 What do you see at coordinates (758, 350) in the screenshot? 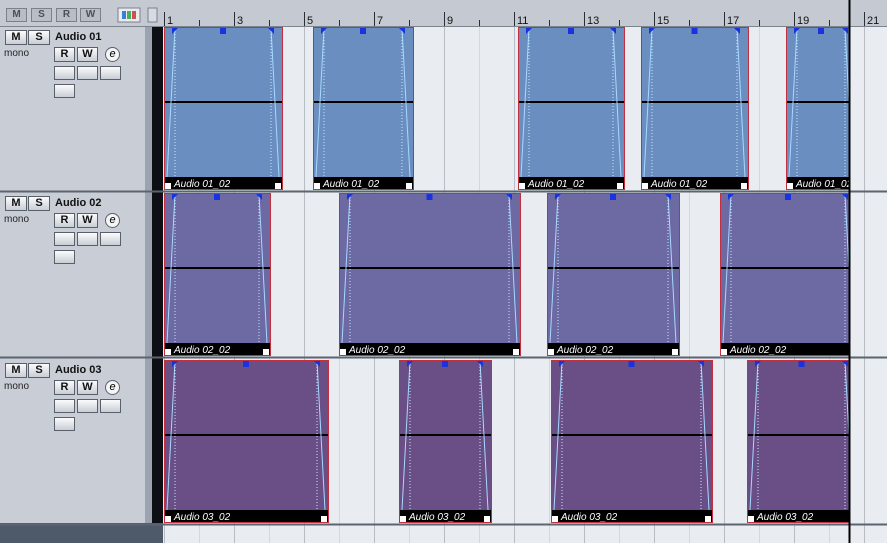
I see `clip-label: Audio 02_02` at bounding box center [758, 350].